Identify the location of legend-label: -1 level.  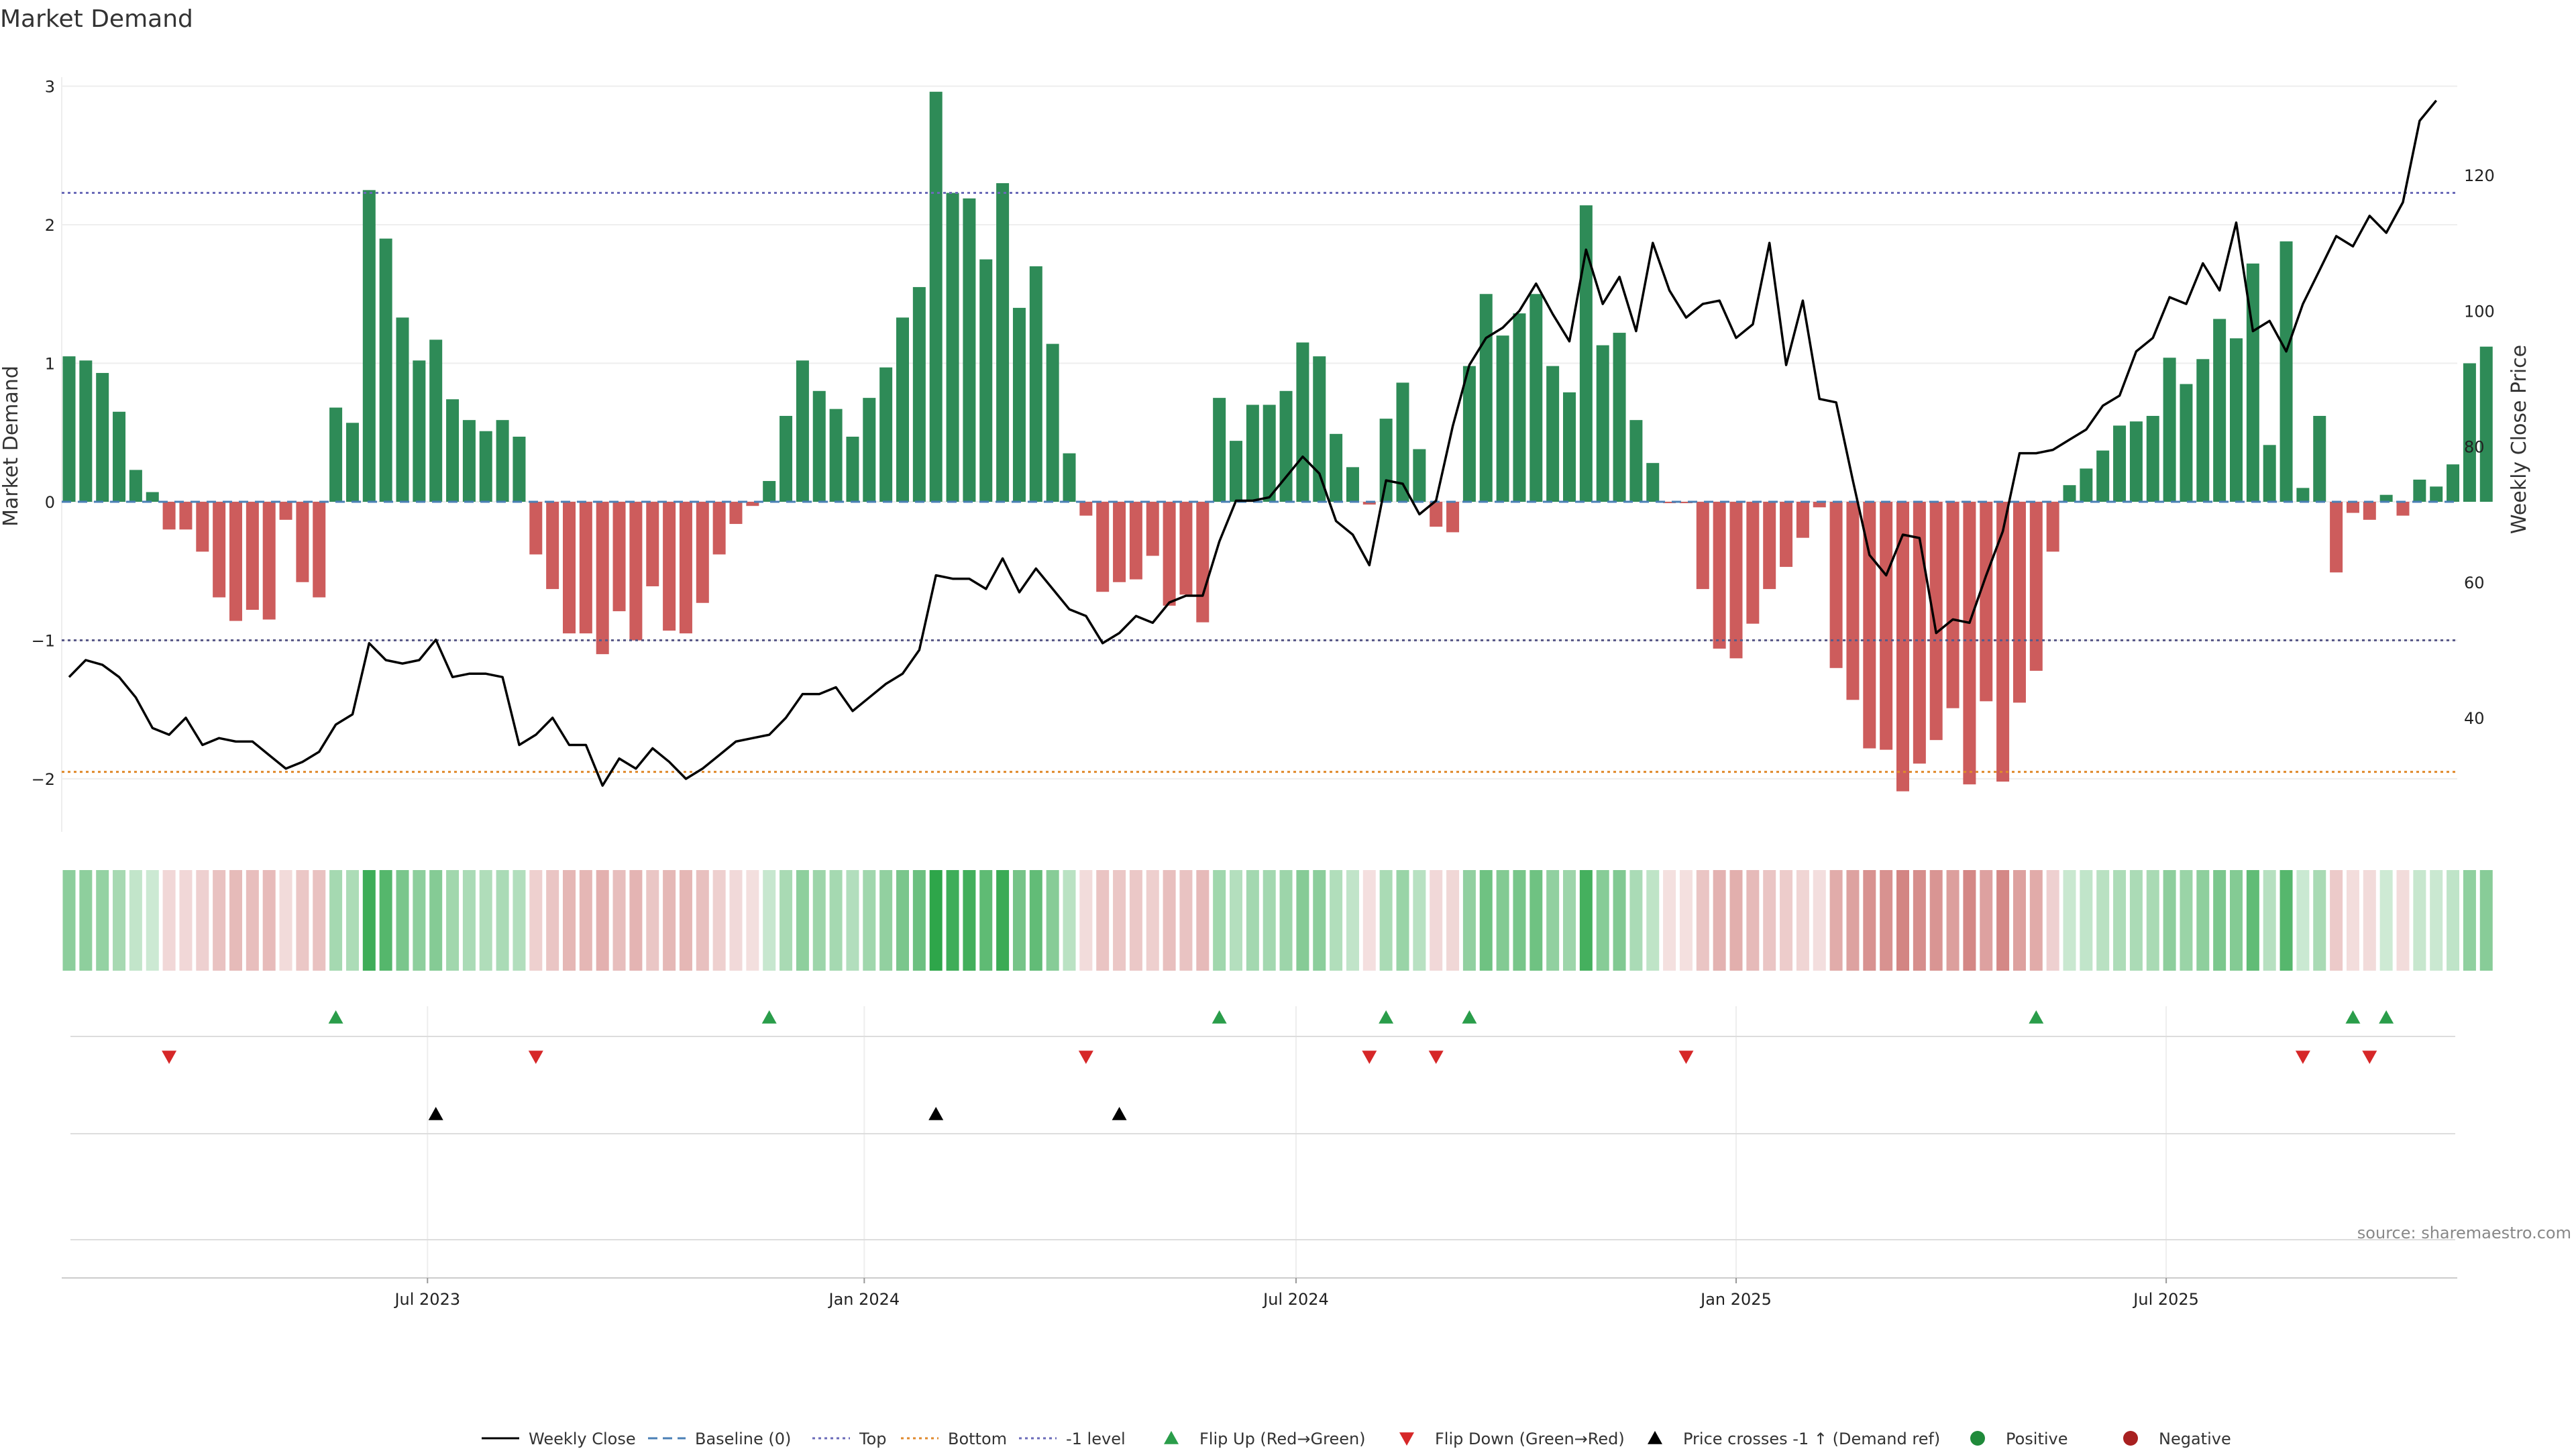
(1096, 1439).